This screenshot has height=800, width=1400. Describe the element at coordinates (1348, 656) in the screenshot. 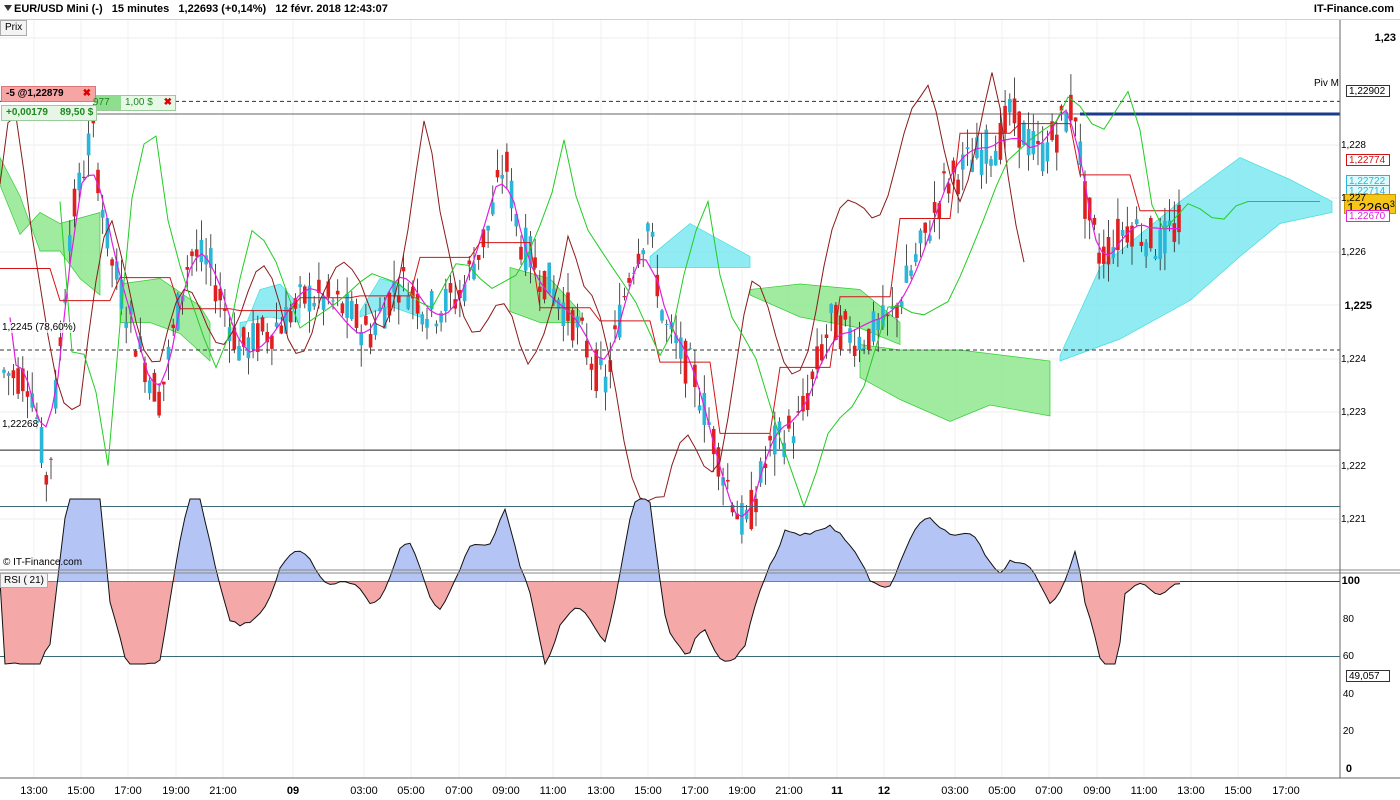

I see `rsi-tick: 60` at that location.